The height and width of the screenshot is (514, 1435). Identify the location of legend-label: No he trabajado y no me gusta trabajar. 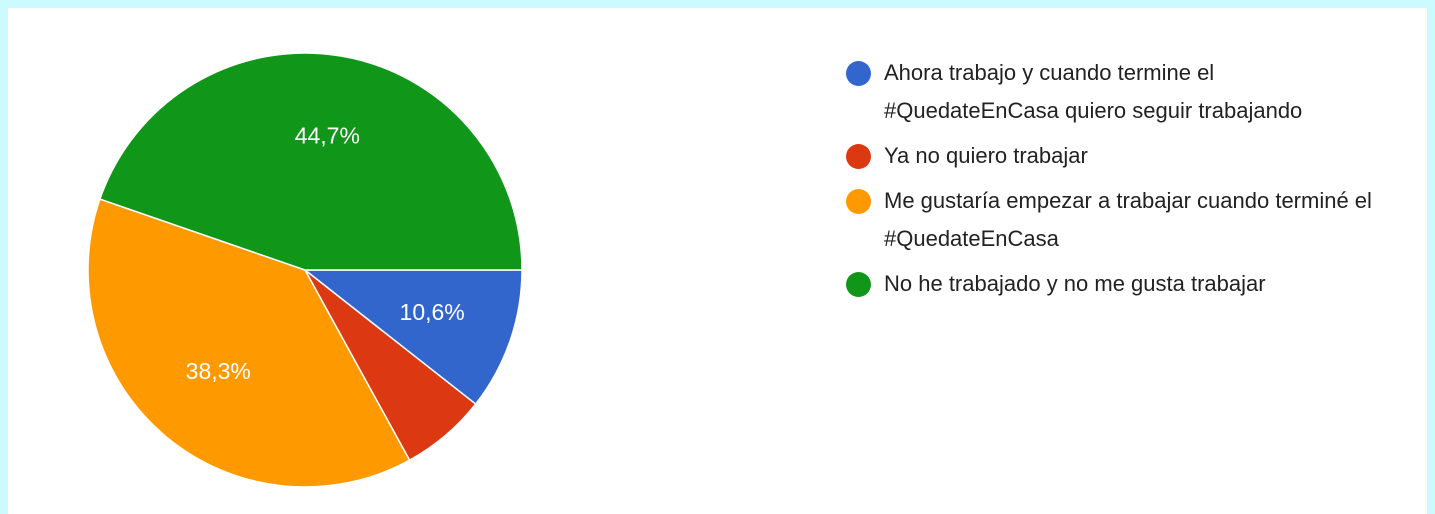
(1075, 283).